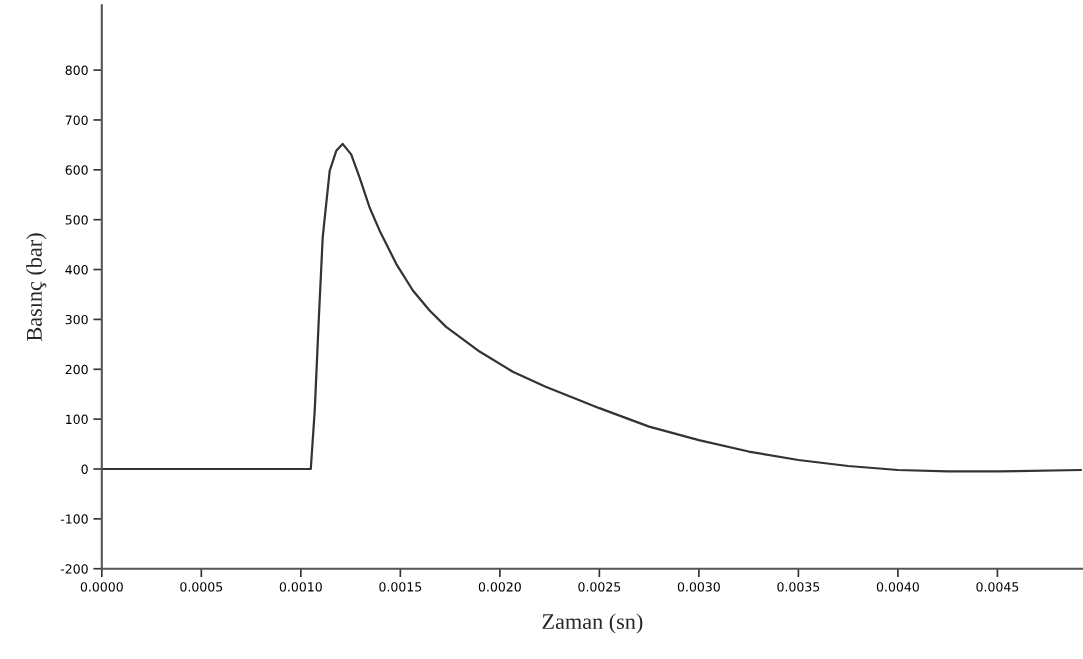 The image size is (1083, 659). I want to click on y-tick-label: 400, so click(76, 270).